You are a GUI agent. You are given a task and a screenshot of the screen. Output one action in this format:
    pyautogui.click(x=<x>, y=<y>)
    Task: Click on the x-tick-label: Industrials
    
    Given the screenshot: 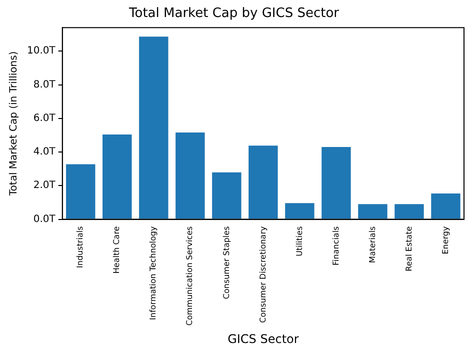 What is the action you would take?
    pyautogui.click(x=80, y=247)
    